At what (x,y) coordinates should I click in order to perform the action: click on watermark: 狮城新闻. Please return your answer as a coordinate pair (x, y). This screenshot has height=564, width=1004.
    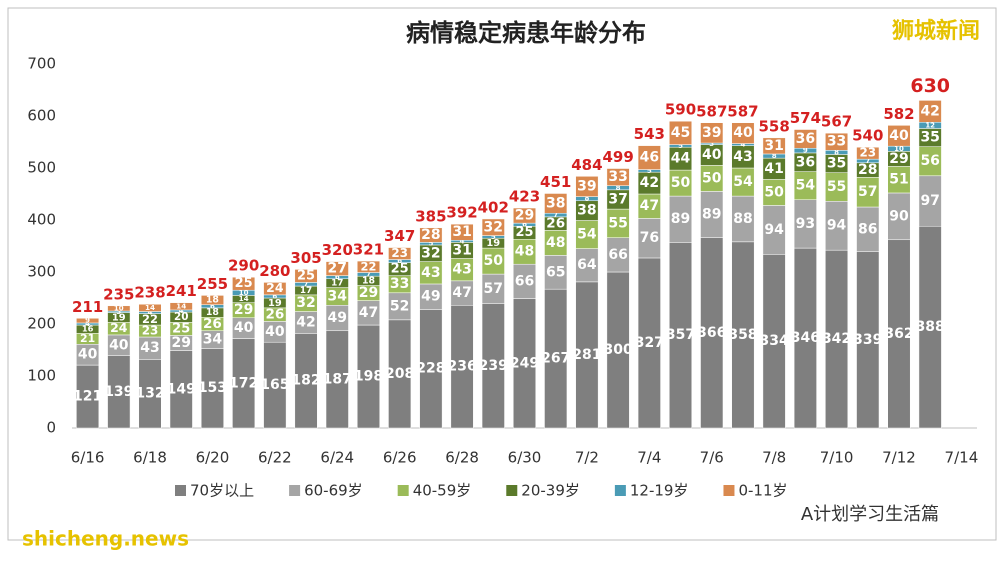
    Looking at the image, I should click on (936, 31).